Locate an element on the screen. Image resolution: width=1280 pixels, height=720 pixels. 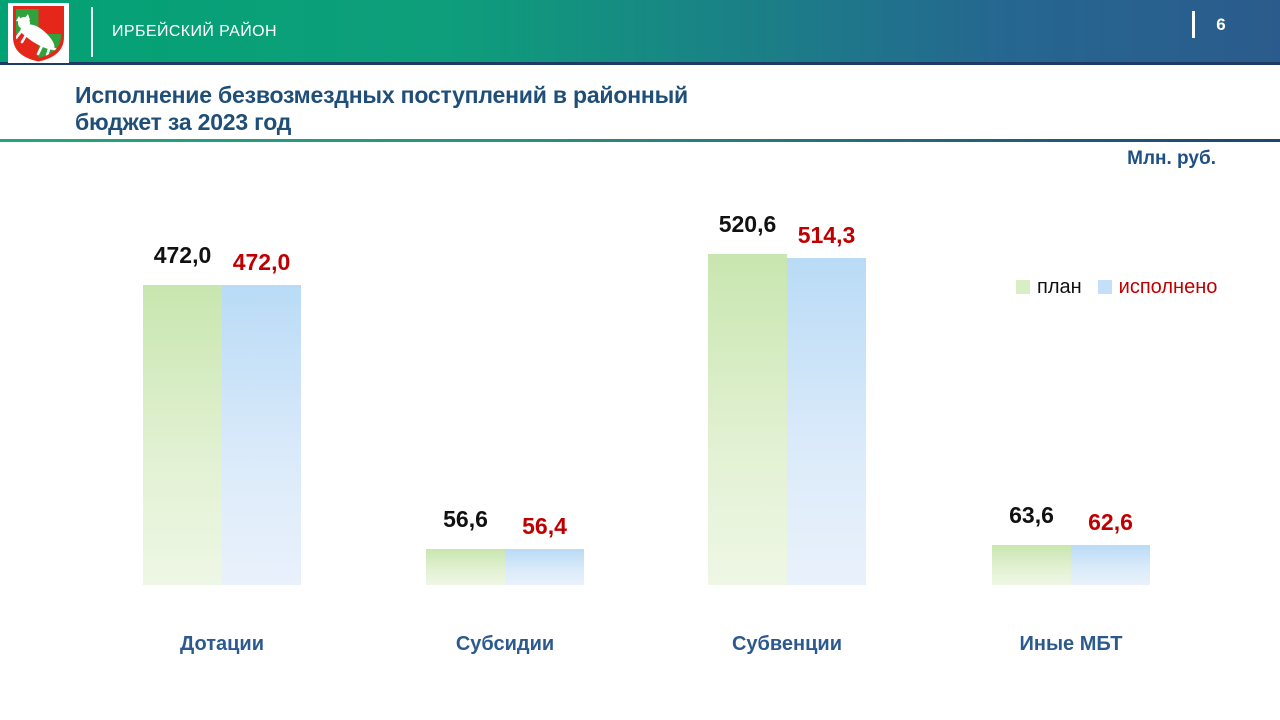
executed-value-label: 514,3 is located at coordinates (826, 235).